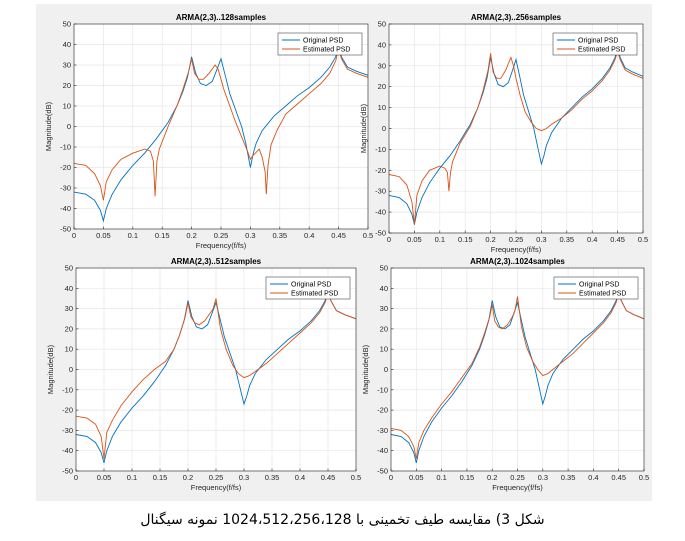  What do you see at coordinates (517, 261) in the screenshot?
I see `chart-title: ARMA(2,3)..1024samples` at bounding box center [517, 261].